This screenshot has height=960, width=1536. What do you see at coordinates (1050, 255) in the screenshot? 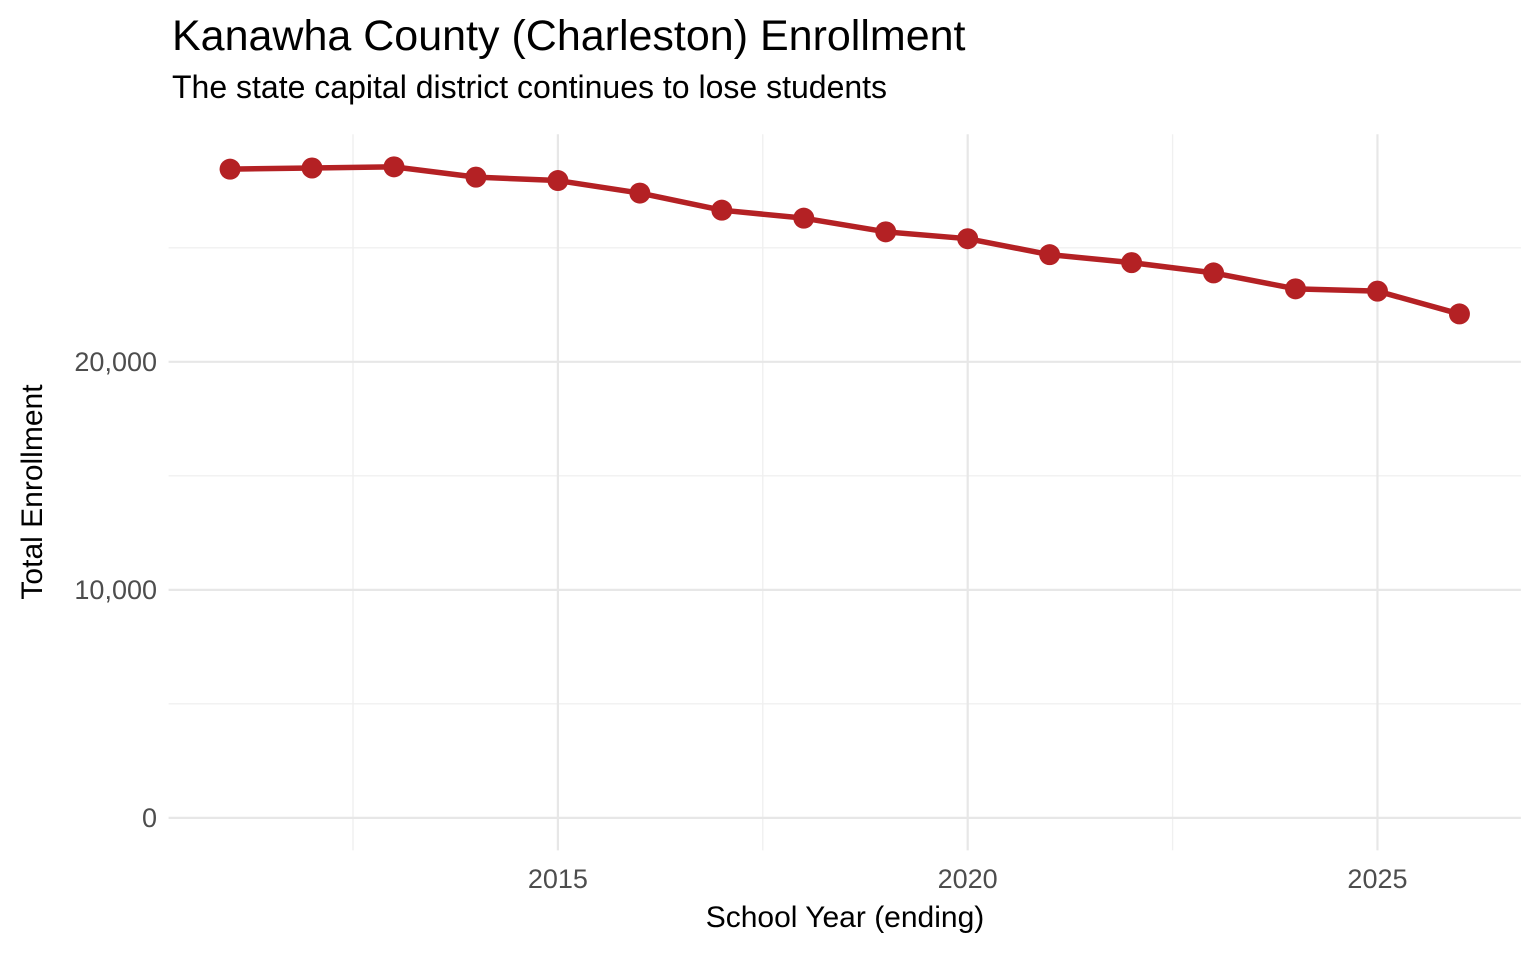
I see `data-point-2021` at bounding box center [1050, 255].